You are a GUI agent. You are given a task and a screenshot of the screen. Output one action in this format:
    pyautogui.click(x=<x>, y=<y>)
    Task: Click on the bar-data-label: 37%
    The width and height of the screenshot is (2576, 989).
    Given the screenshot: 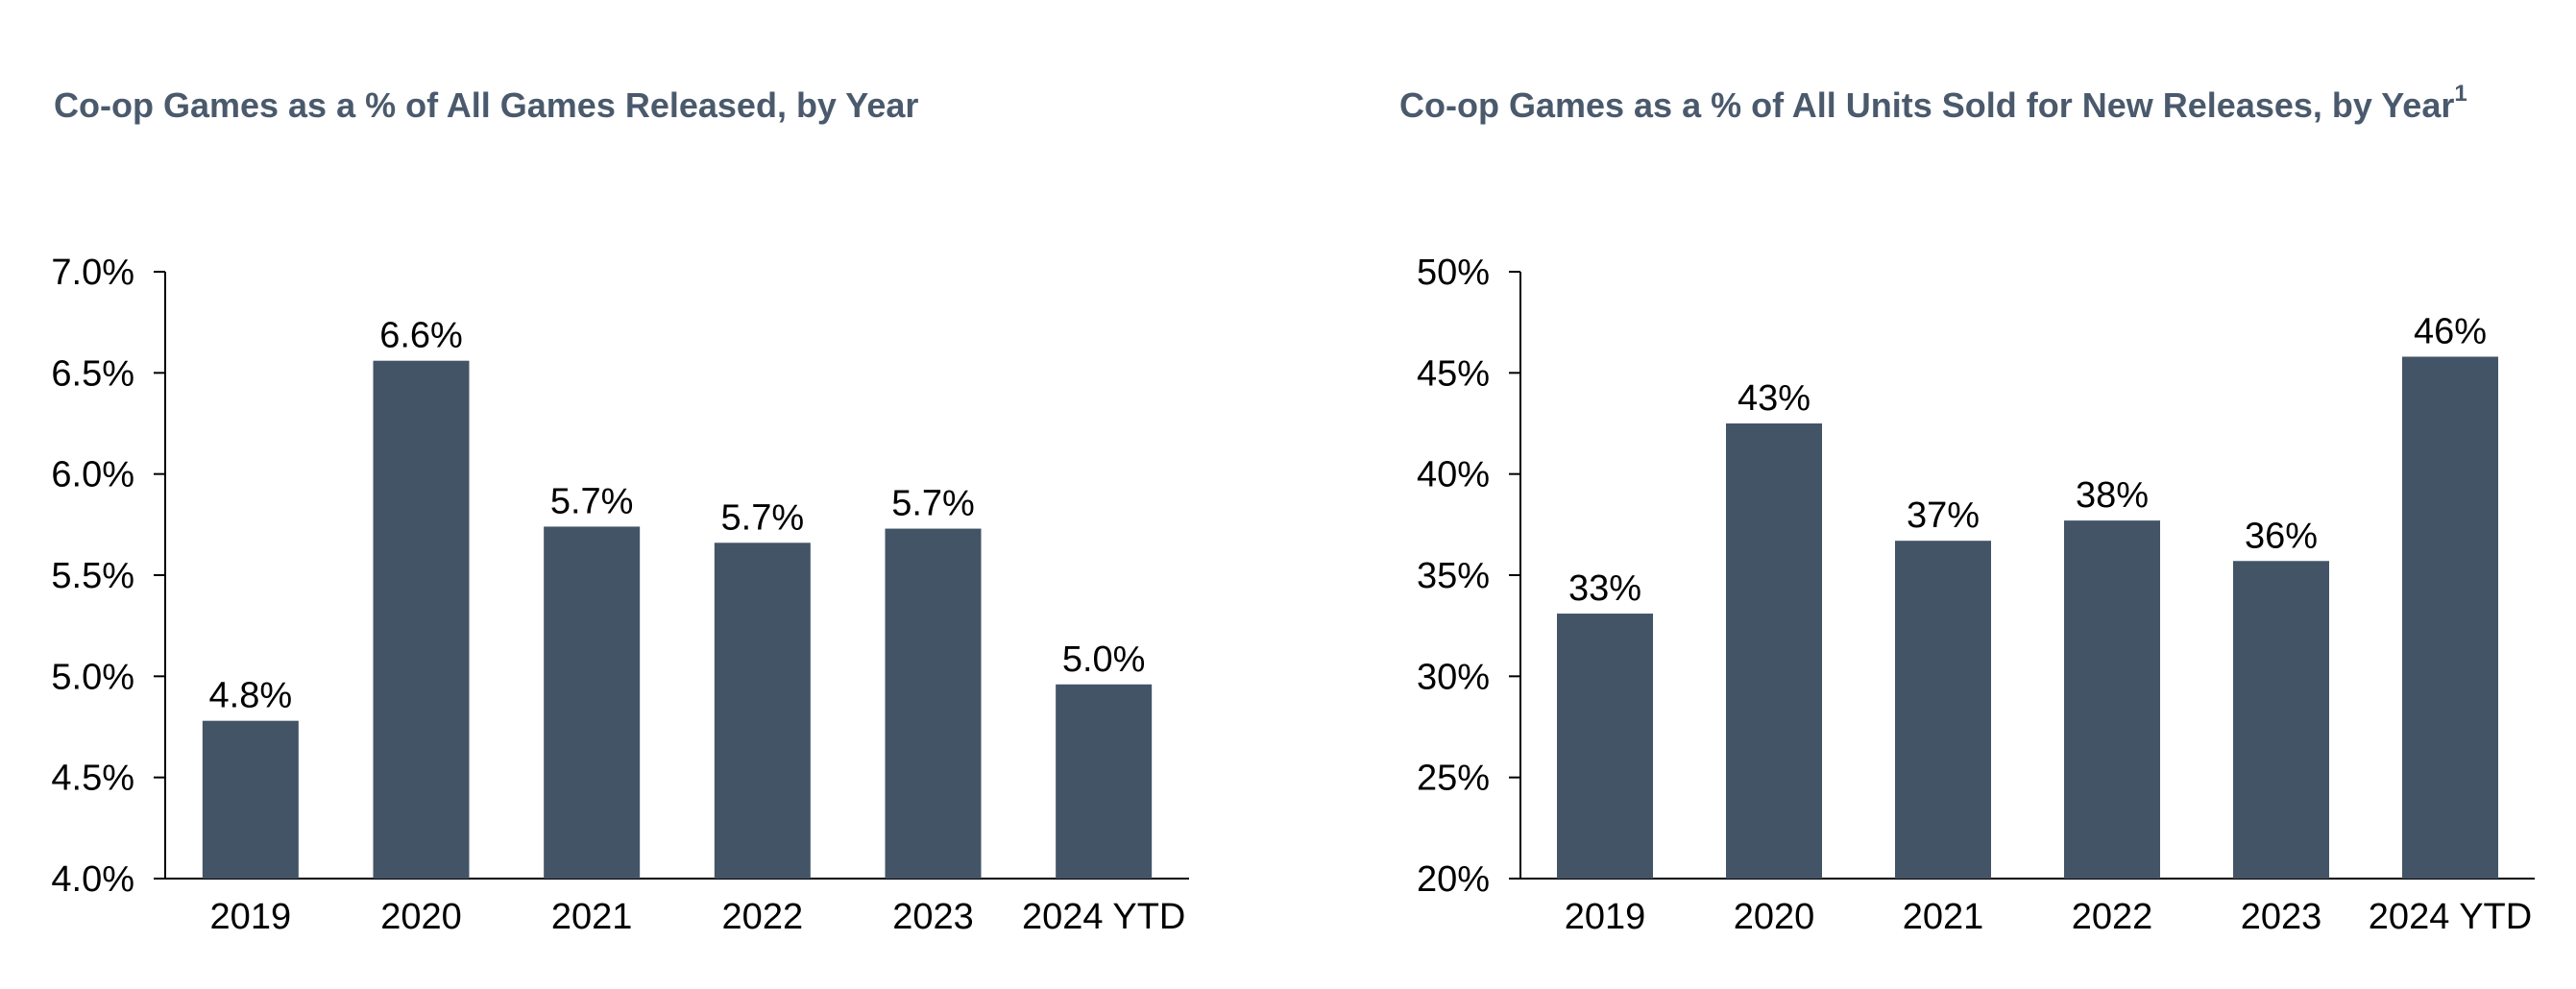 What is the action you would take?
    pyautogui.click(x=1943, y=515)
    